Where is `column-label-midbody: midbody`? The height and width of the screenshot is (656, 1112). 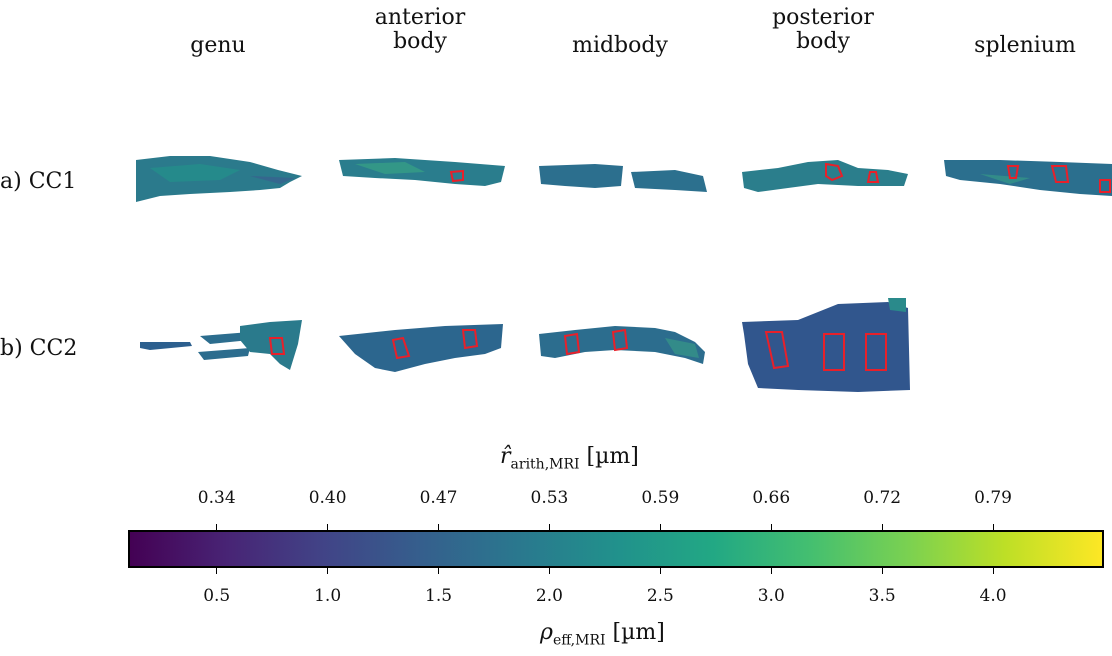
column-label-midbody: midbody is located at coordinates (620, 45).